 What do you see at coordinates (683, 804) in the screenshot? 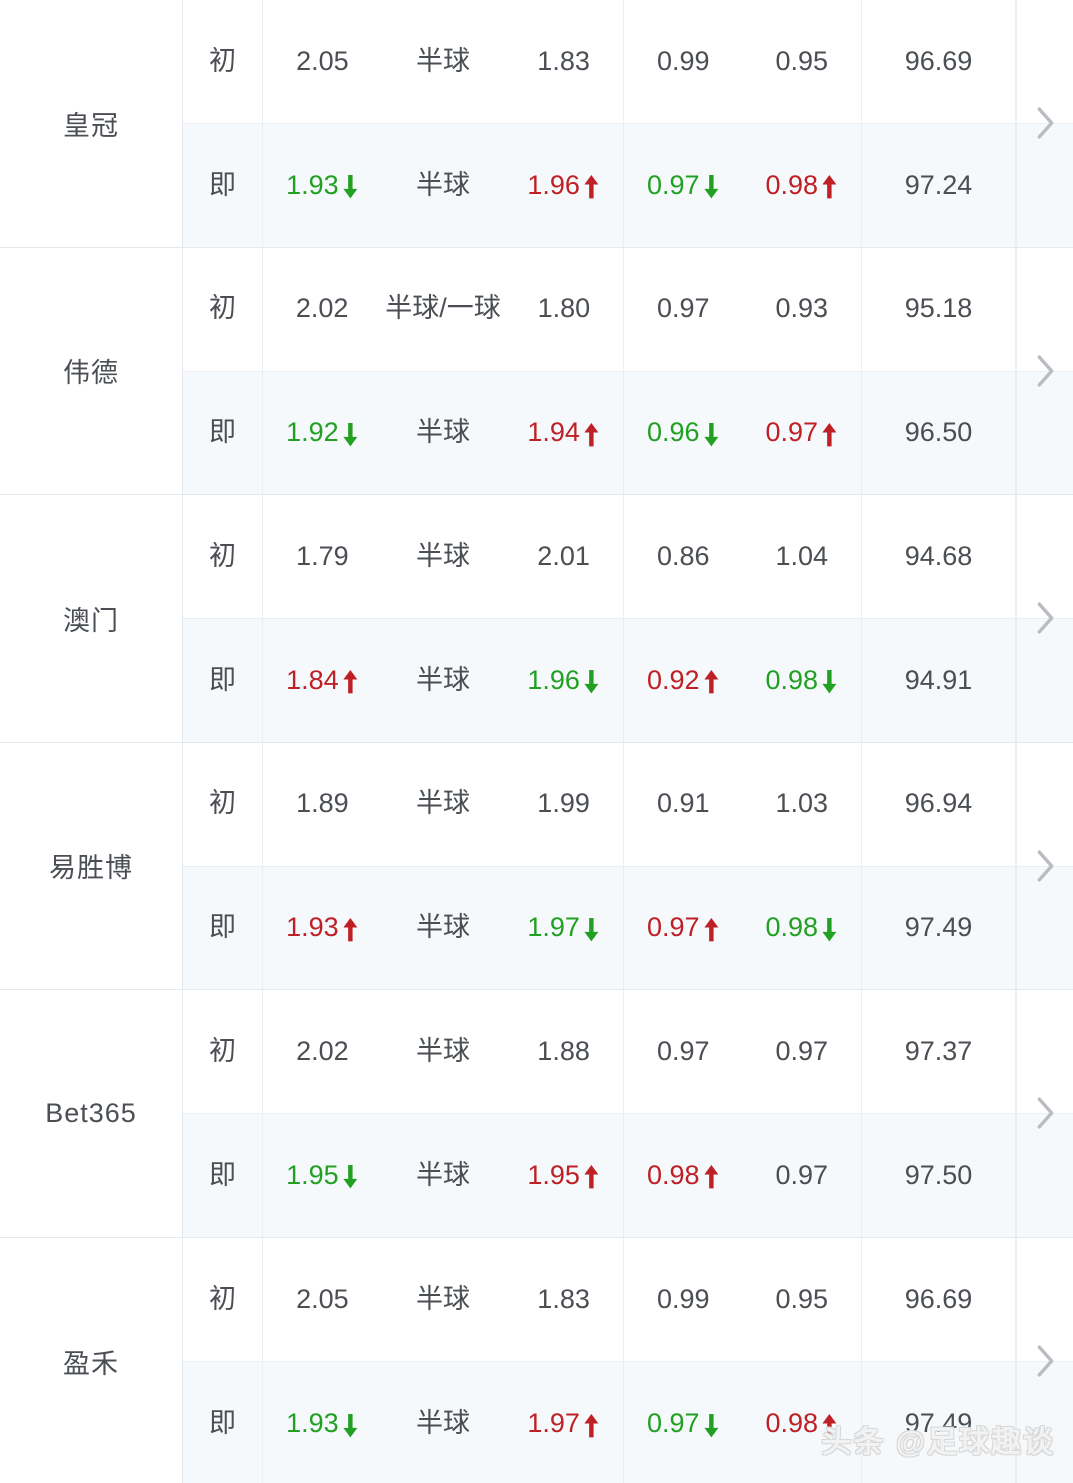
I see `water-home: 0.91` at bounding box center [683, 804].